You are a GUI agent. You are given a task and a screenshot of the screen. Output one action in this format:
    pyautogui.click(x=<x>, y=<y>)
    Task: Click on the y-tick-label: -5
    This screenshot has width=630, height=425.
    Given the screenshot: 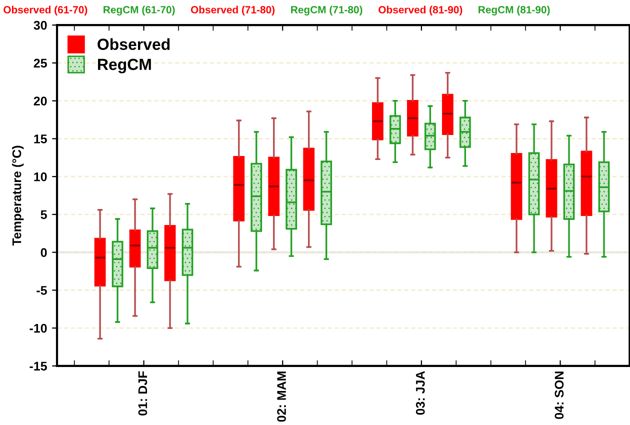 What is the action you would take?
    pyautogui.click(x=41, y=290)
    